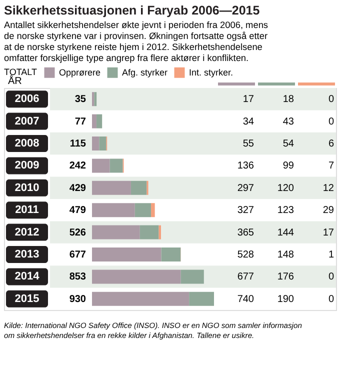 This screenshot has height=383, width=345. What do you see at coordinates (78, 144) in the screenshot?
I see `total-label: 115` at bounding box center [78, 144].